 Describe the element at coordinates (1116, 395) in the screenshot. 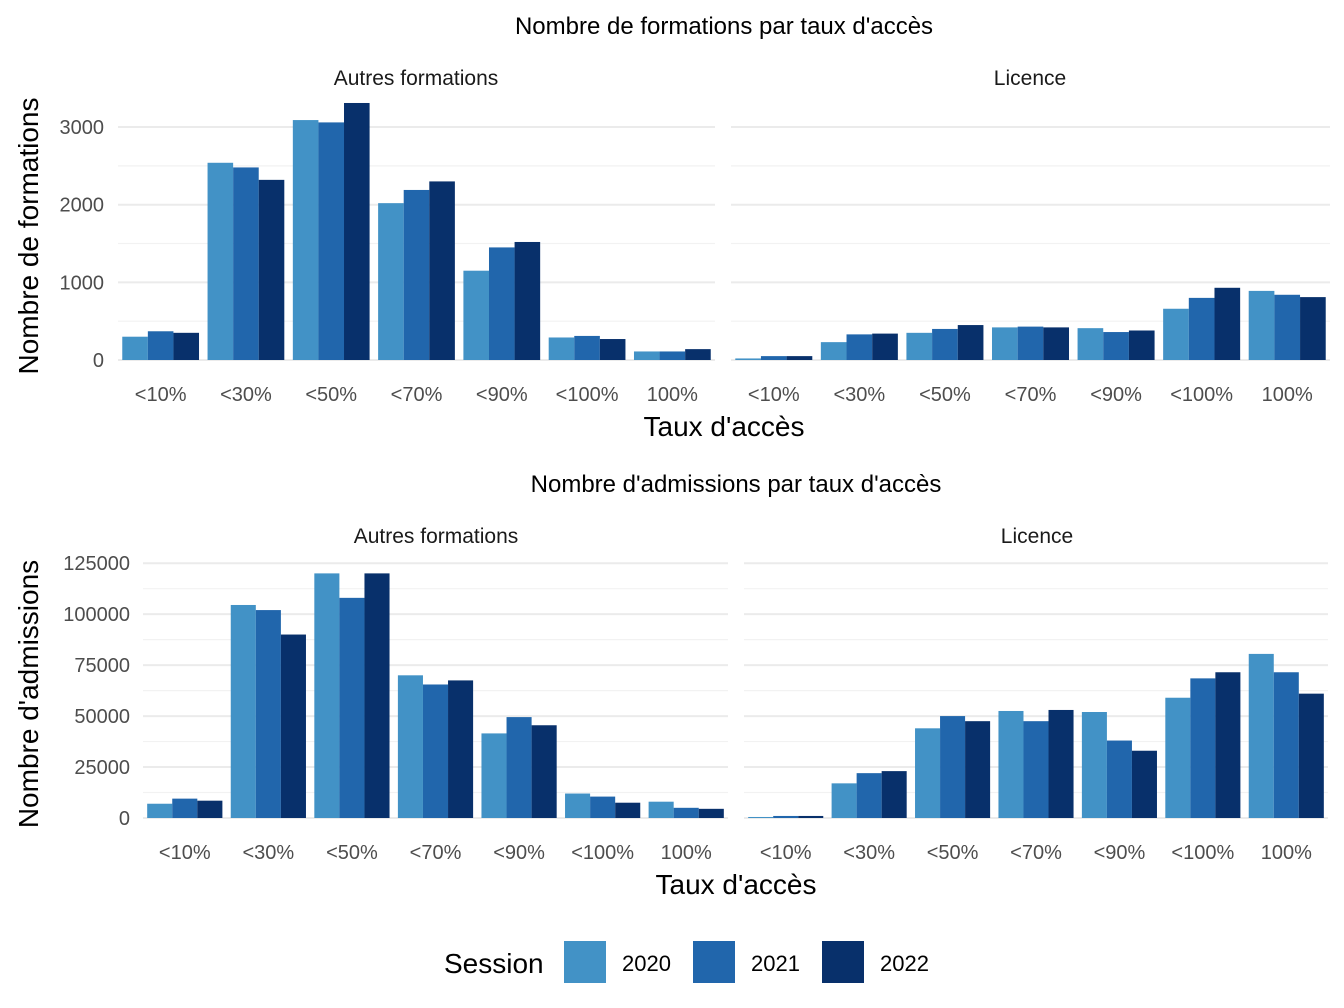

I see `chart-1-x-tick-label: <90%` at that location.